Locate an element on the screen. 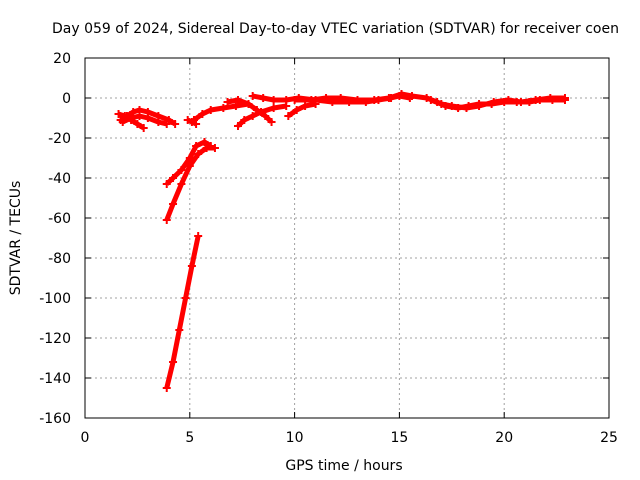 This screenshot has width=640, height=480. x-tick-label: 0 is located at coordinates (85, 438).